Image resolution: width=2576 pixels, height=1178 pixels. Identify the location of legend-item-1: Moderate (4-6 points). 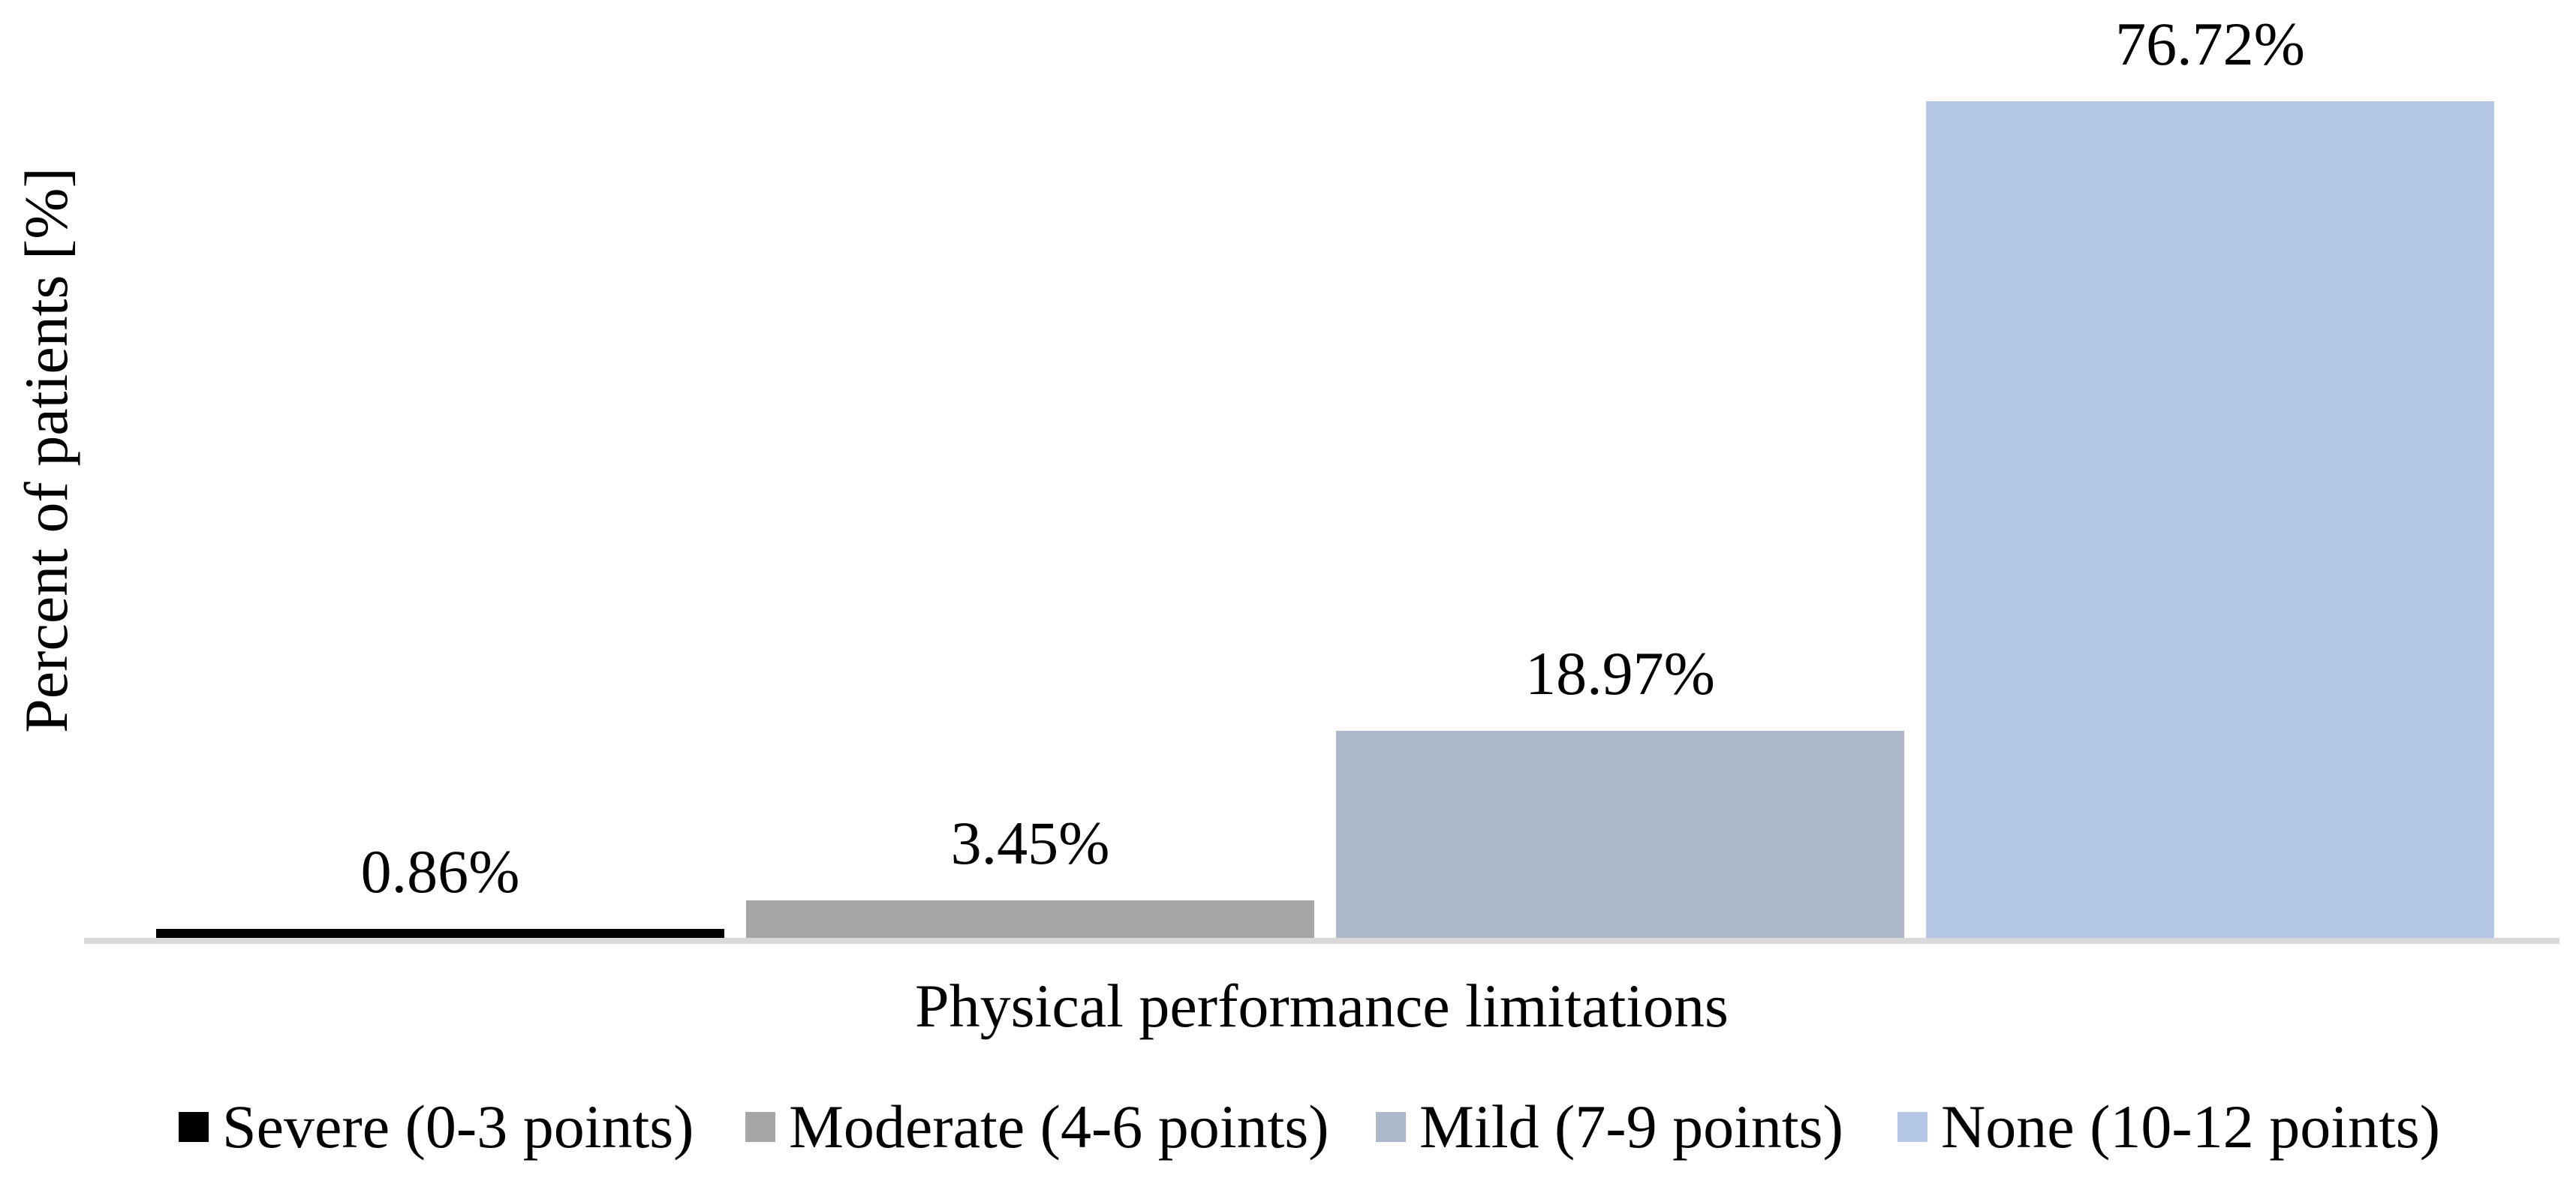
(1037, 1127).